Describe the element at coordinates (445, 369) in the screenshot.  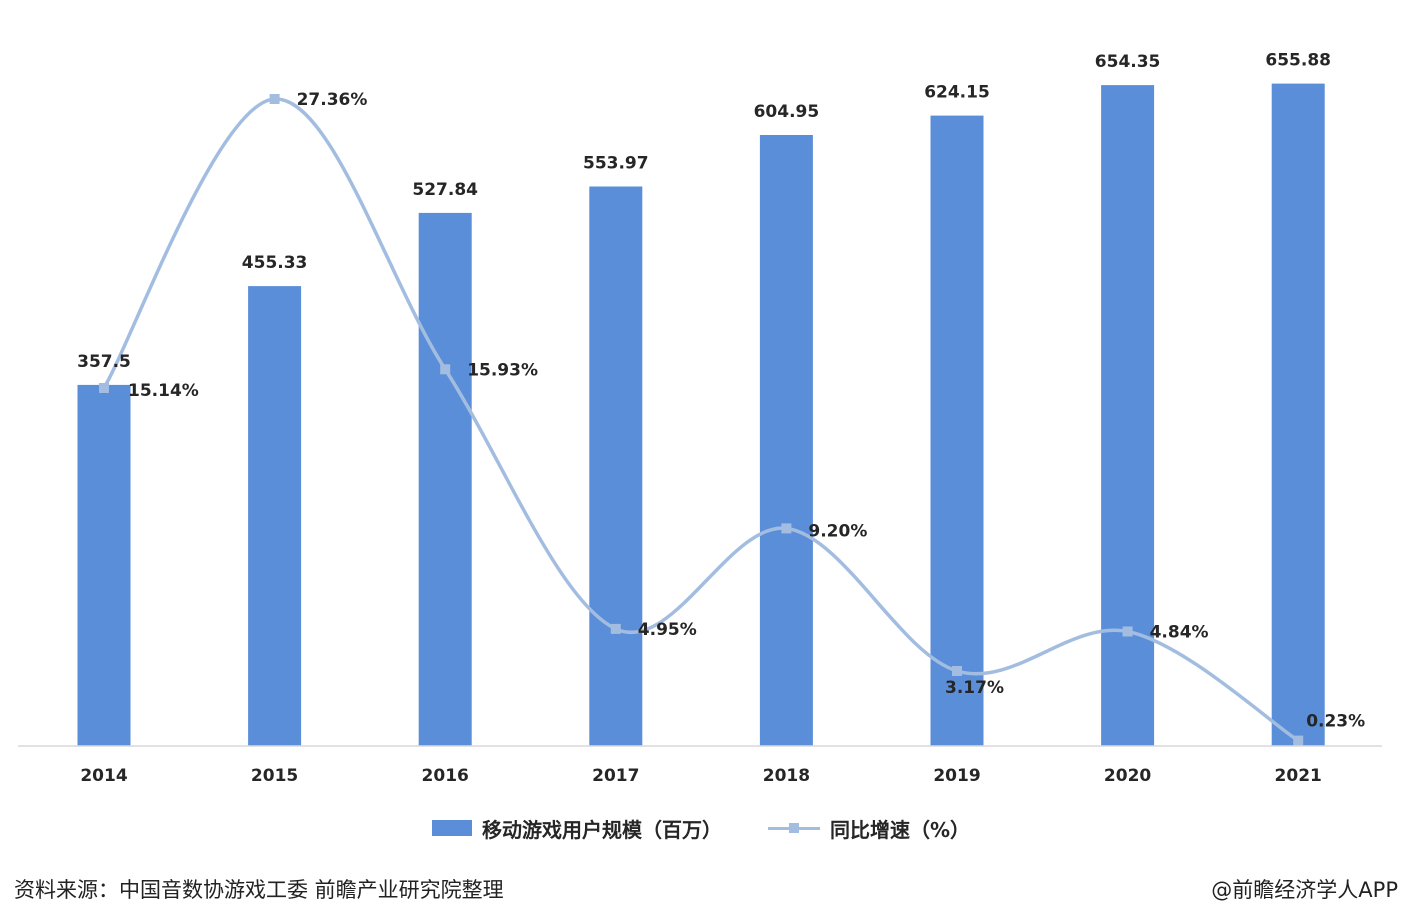
I see `rate-marker-2016` at that location.